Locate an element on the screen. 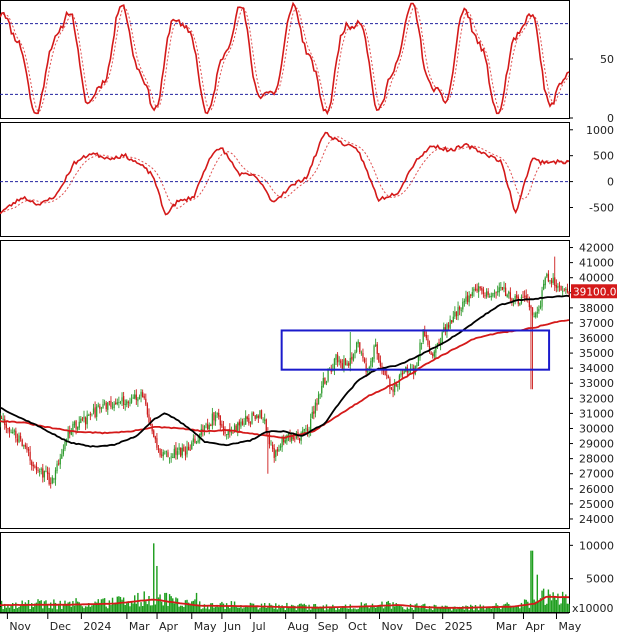 The height and width of the screenshot is (633, 617). stochastic-y-tick-label: 0 is located at coordinates (610, 118).